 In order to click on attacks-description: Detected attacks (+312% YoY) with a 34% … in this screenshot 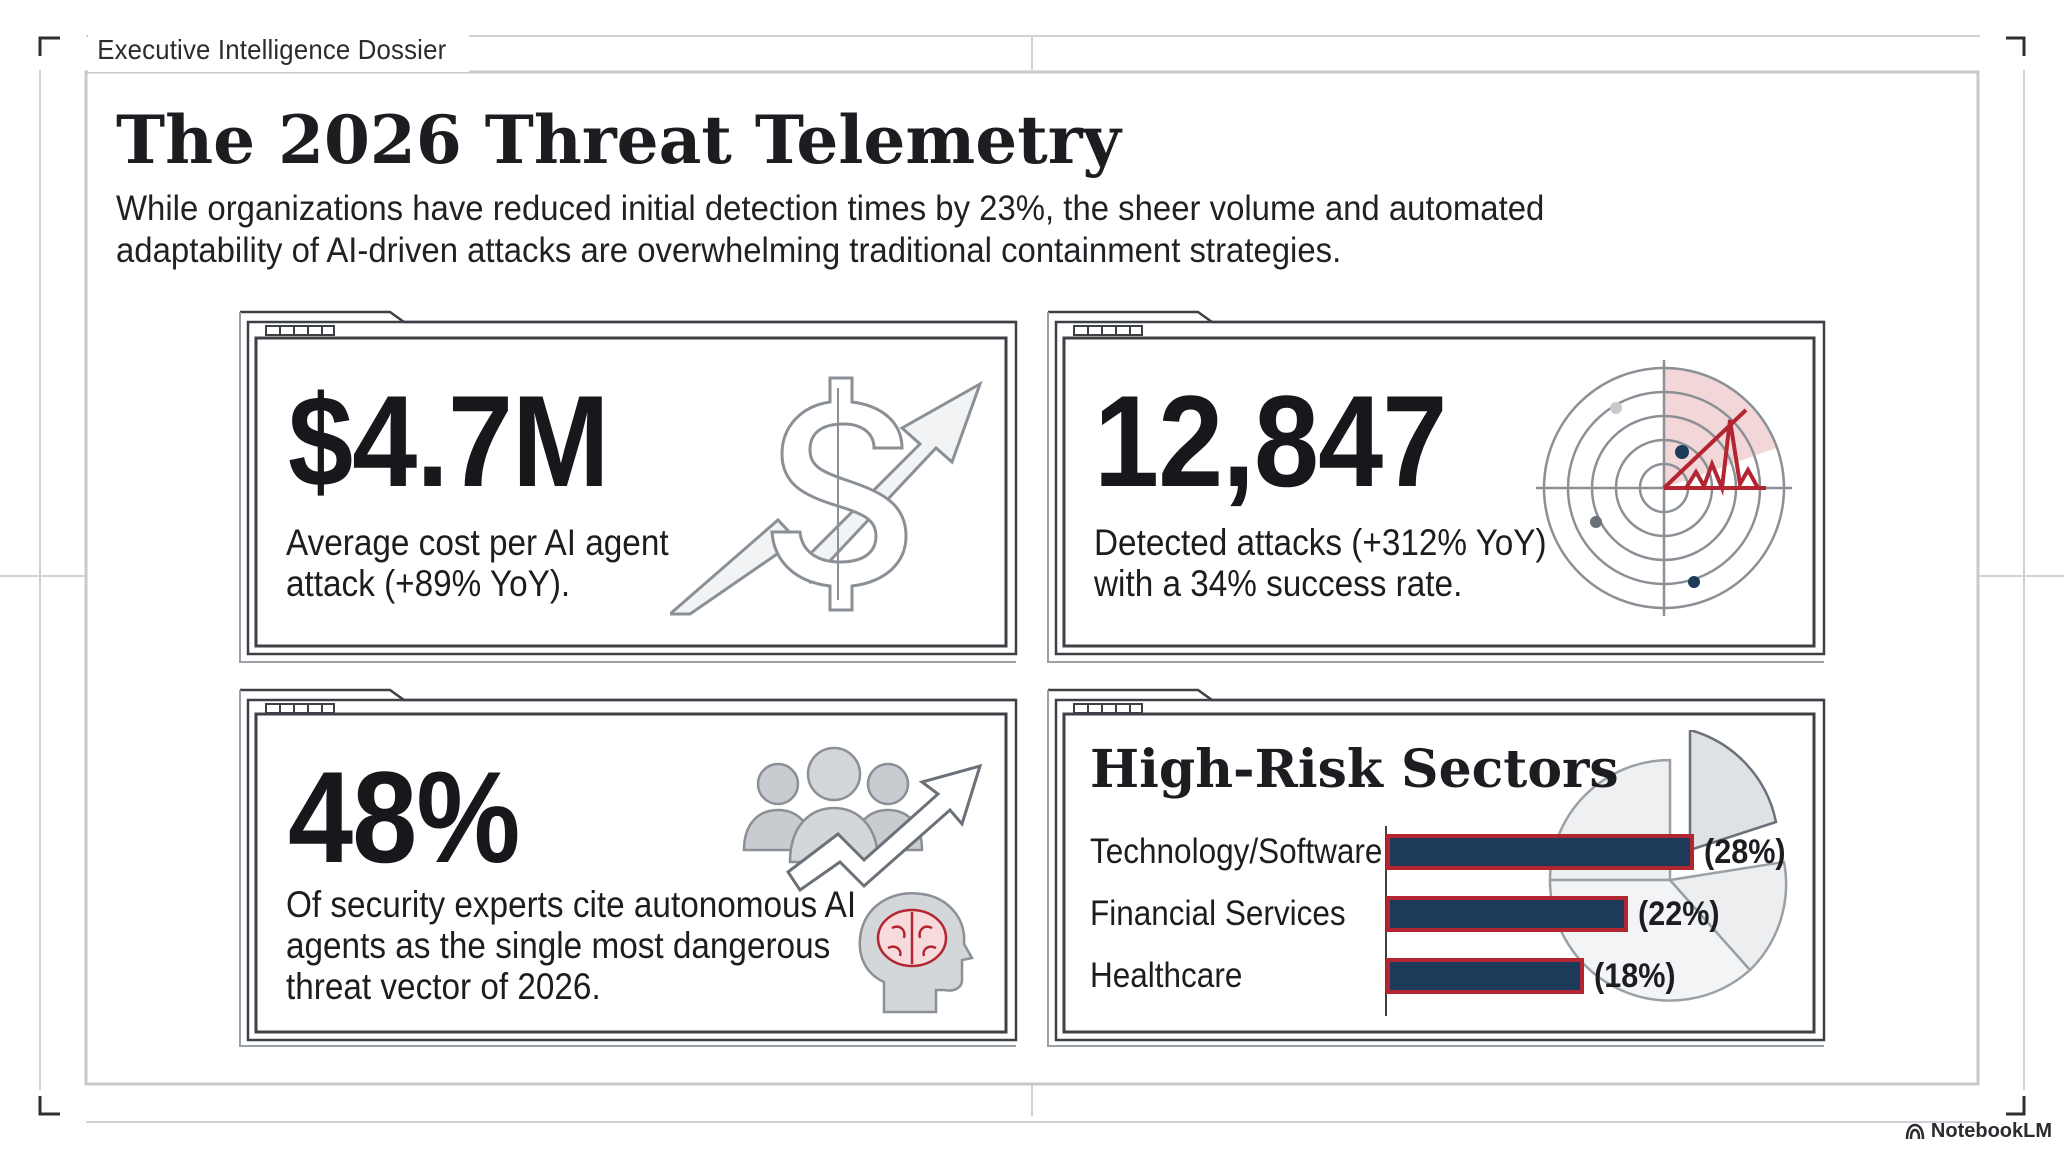, I will do `click(1320, 563)`.